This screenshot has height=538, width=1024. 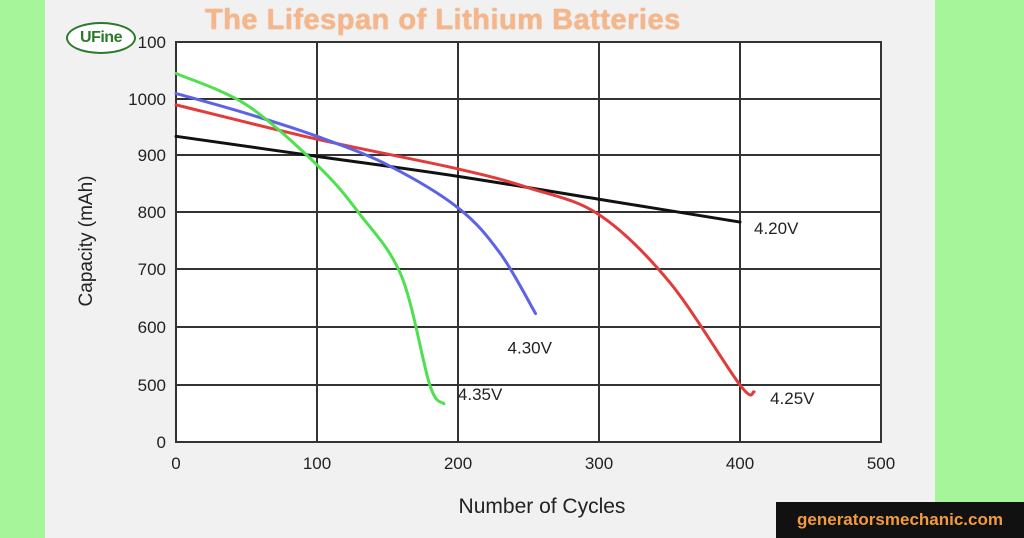 What do you see at coordinates (599, 463) in the screenshot?
I see `x-tick-label: 300` at bounding box center [599, 463].